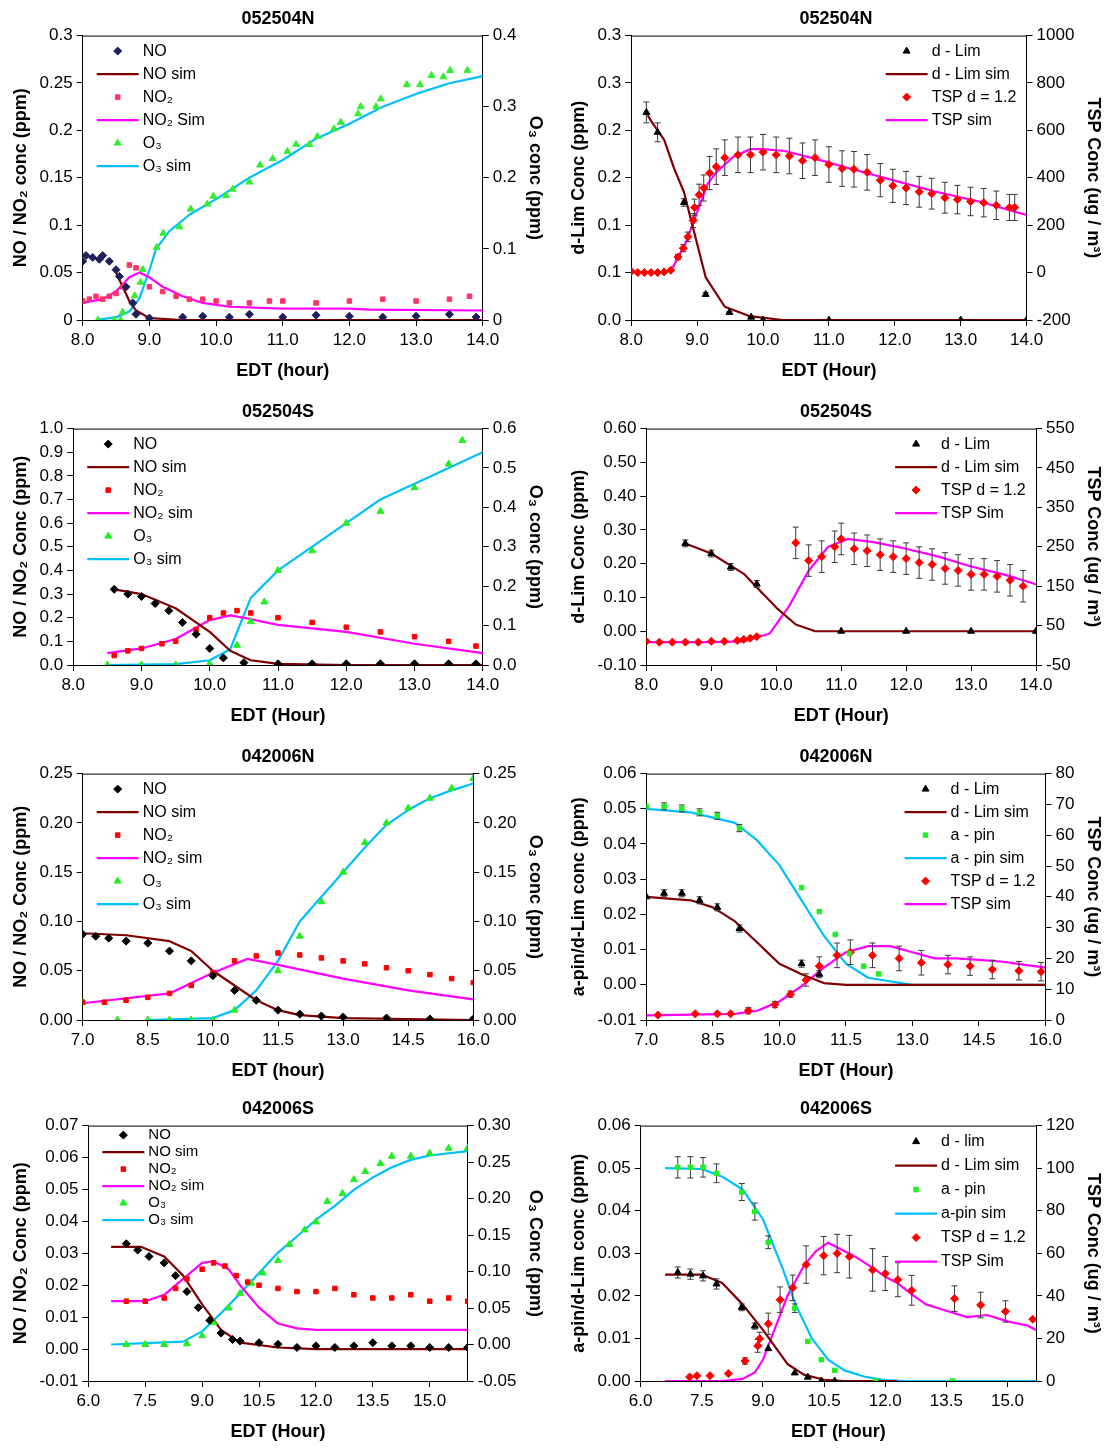 The width and height of the screenshot is (1116, 1449). I want to click on chart-title: 042006N, so click(278, 755).